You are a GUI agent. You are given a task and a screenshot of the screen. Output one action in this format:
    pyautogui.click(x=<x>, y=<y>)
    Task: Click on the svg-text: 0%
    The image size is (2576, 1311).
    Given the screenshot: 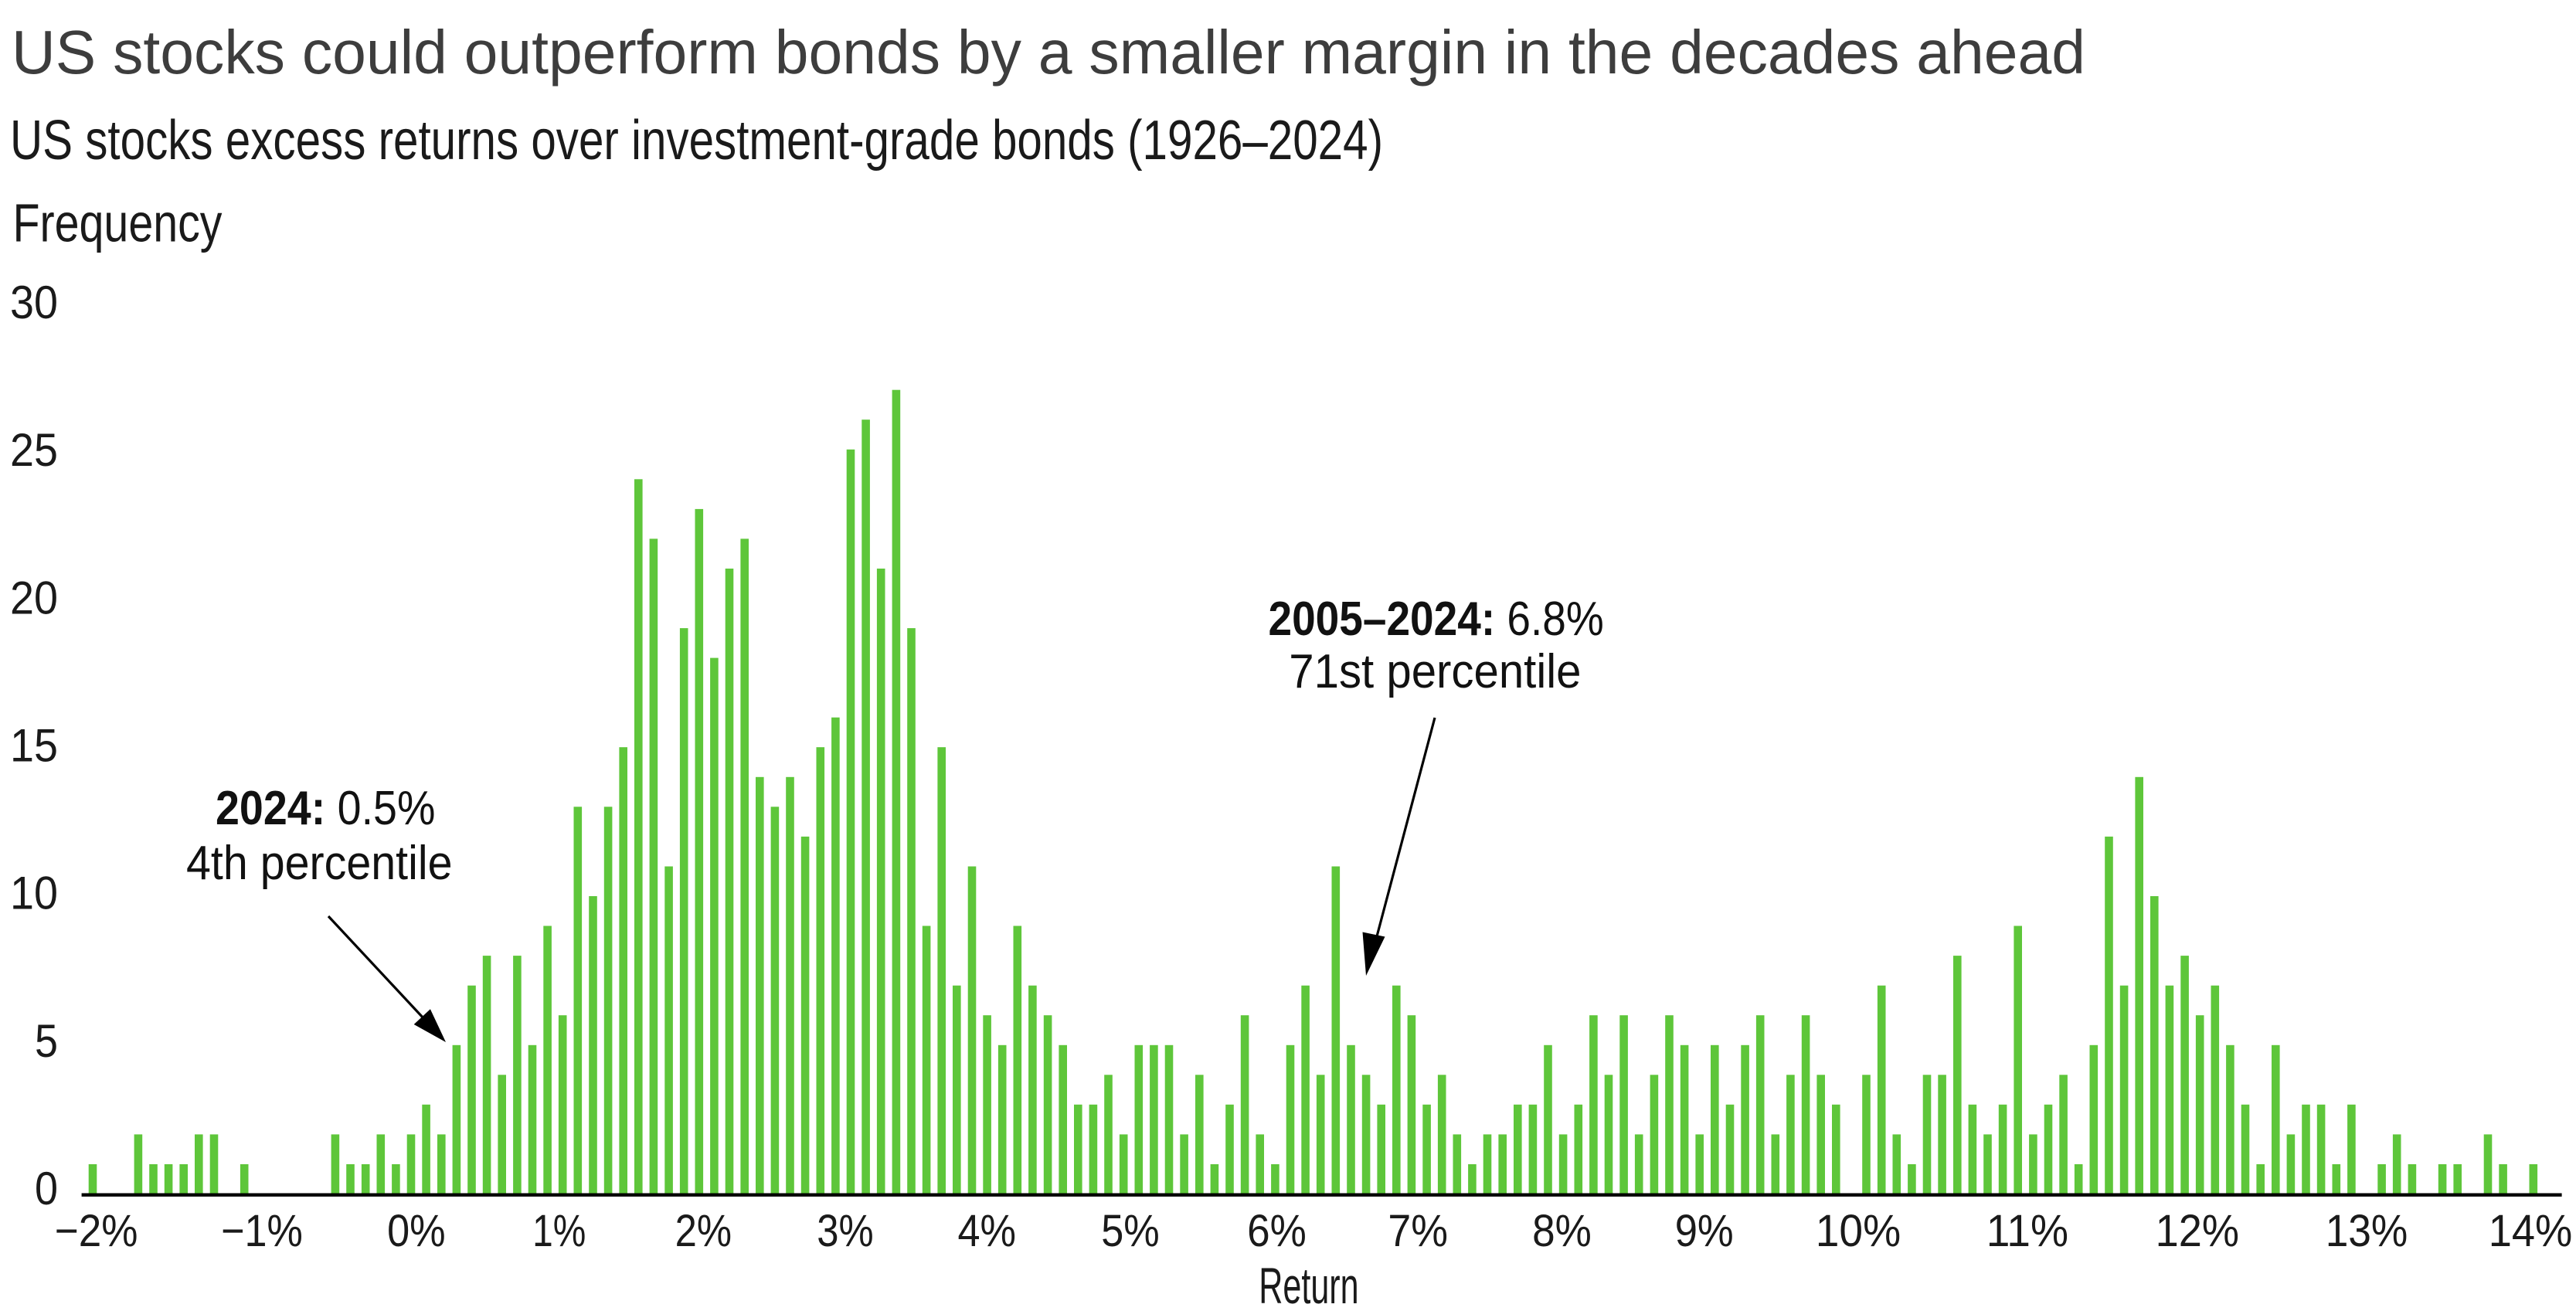 What is the action you would take?
    pyautogui.click(x=416, y=1231)
    